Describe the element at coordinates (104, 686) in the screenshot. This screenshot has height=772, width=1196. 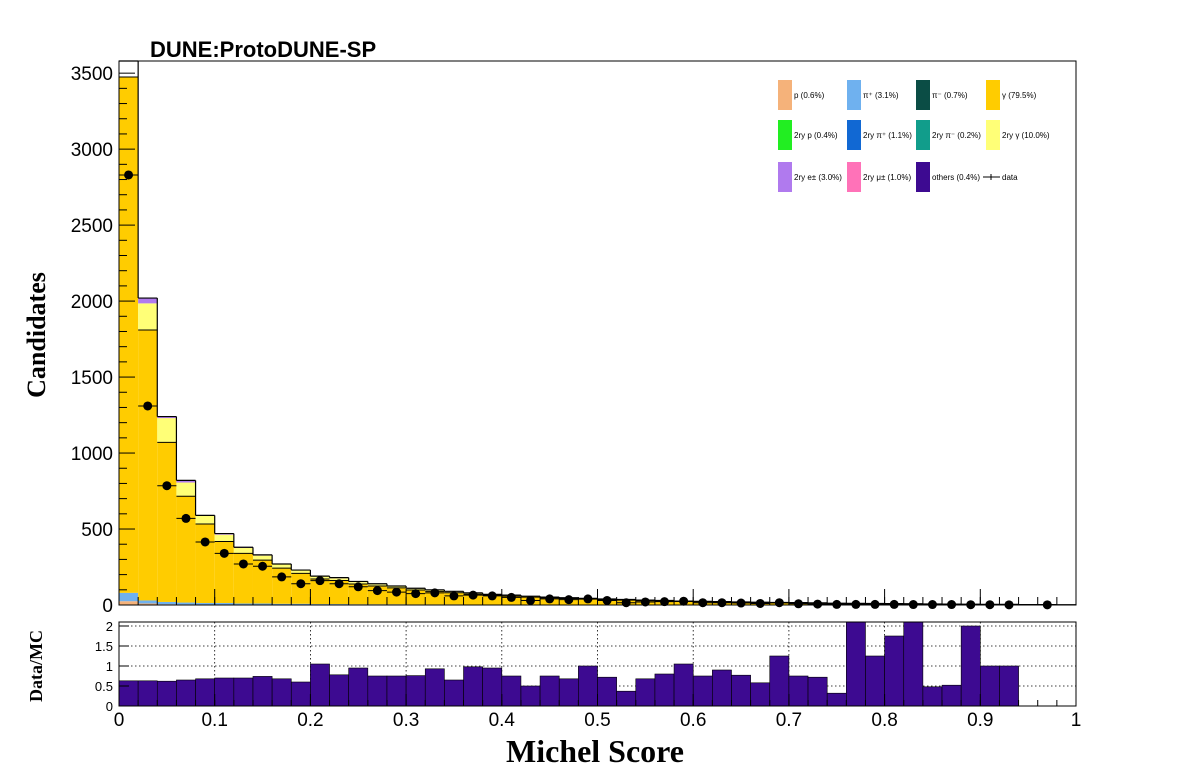
I see `ratio-y-tick-label: 0.5` at that location.